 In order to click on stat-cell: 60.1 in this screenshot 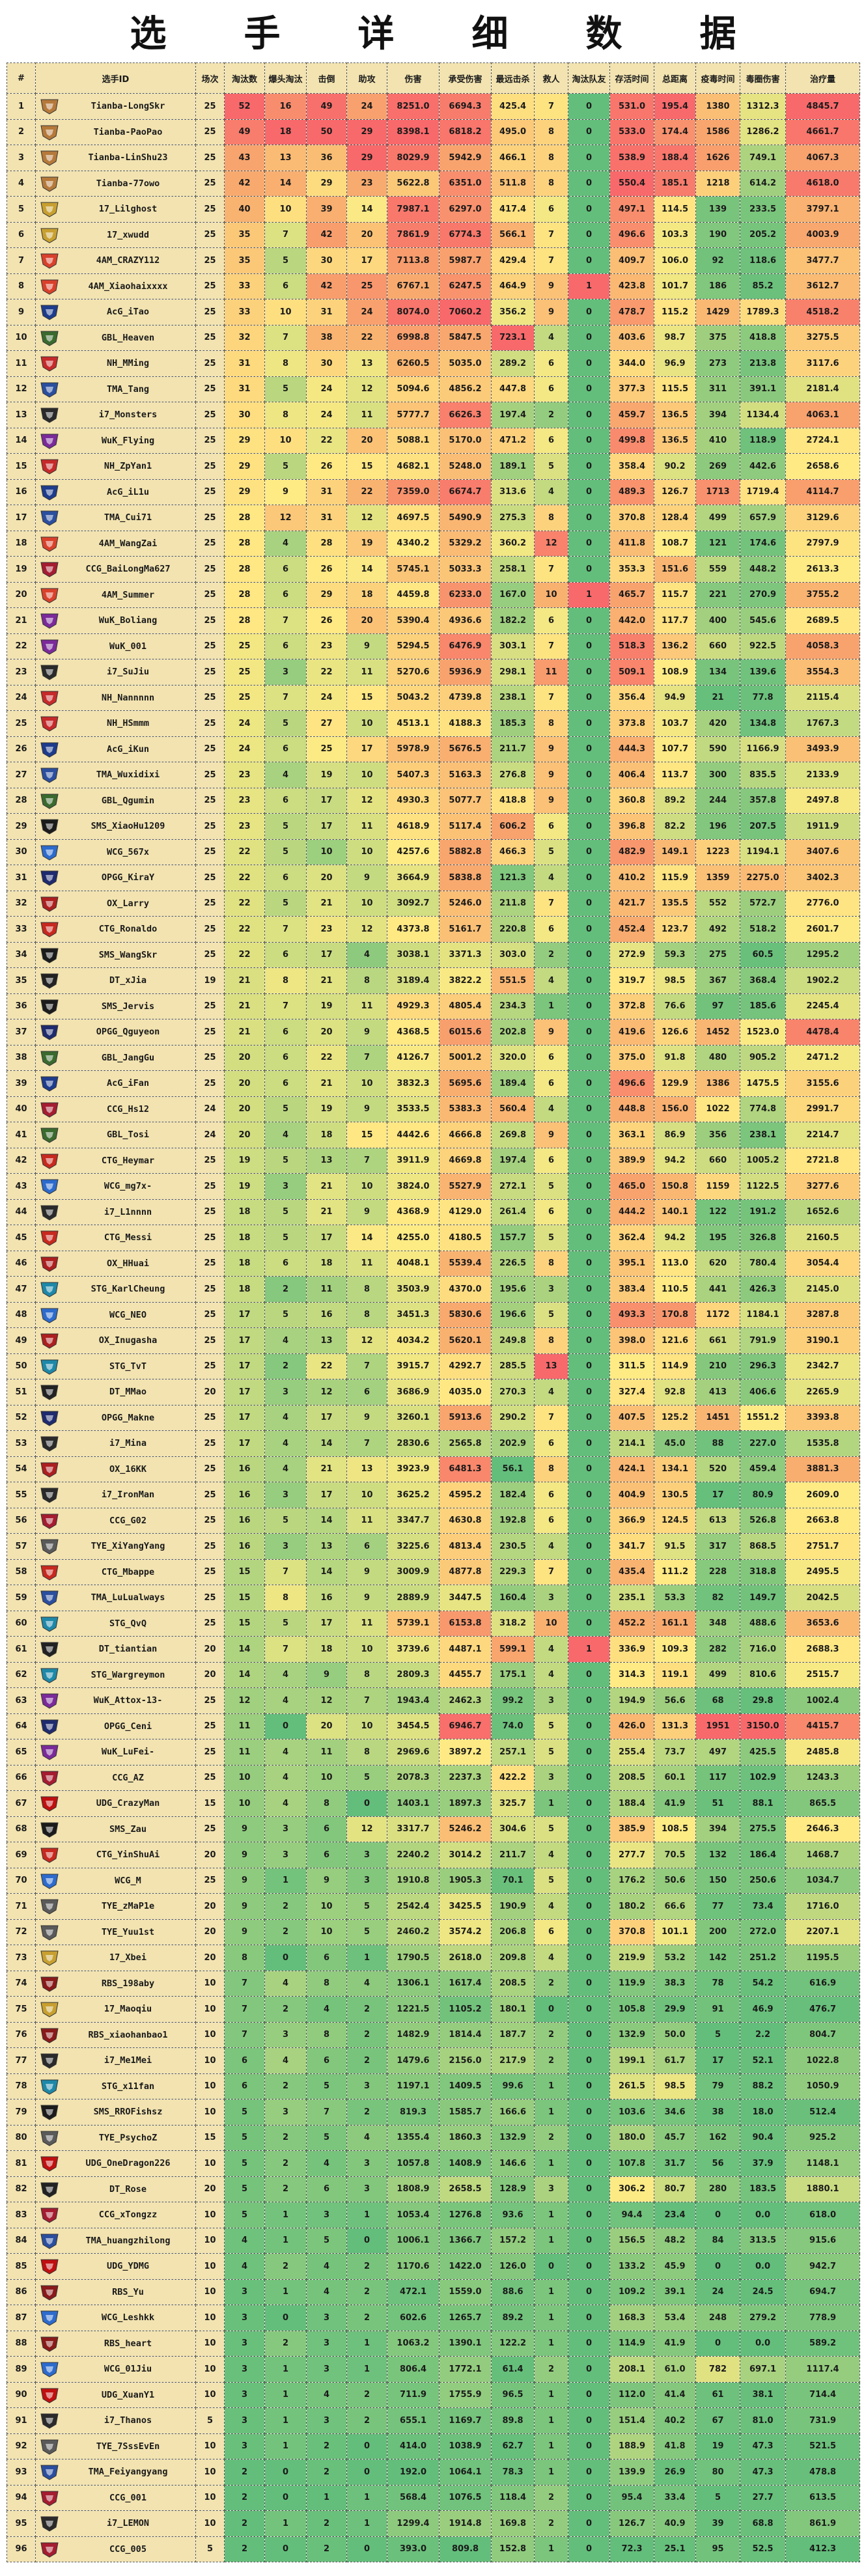, I will do `click(675, 1777)`.